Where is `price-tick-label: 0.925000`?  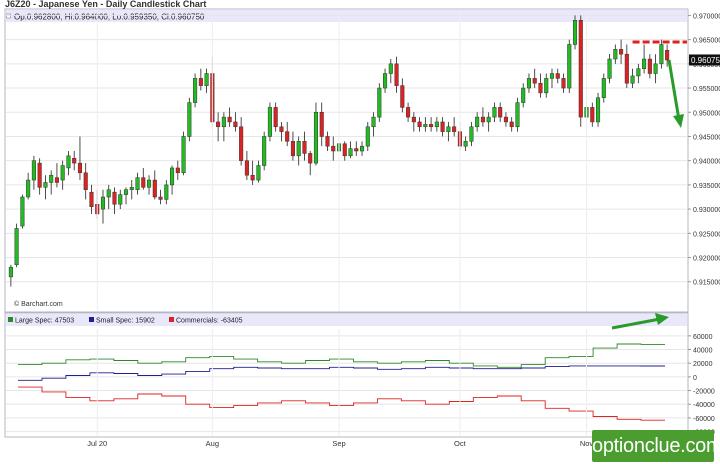
price-tick-label: 0.925000 is located at coordinates (706, 234).